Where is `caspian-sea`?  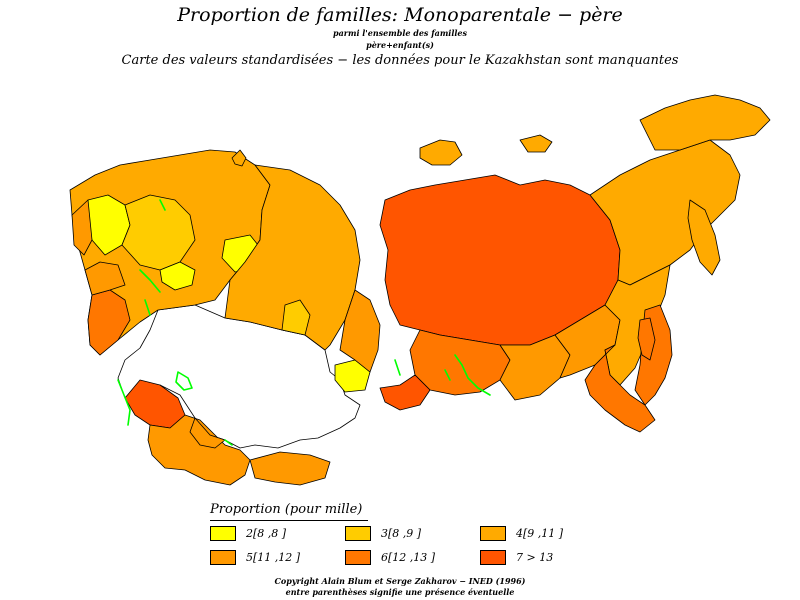
caspian-sea is located at coordinates (124, 402).